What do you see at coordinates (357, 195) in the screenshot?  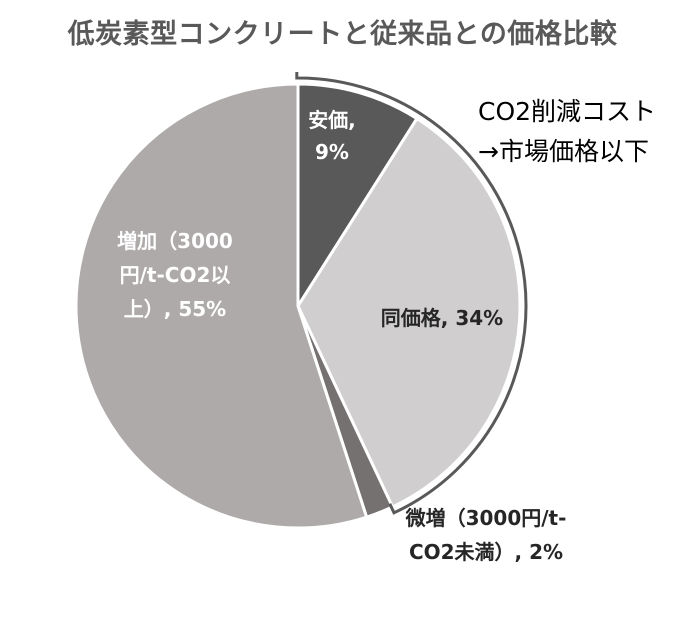 I see `pie-slice` at bounding box center [357, 195].